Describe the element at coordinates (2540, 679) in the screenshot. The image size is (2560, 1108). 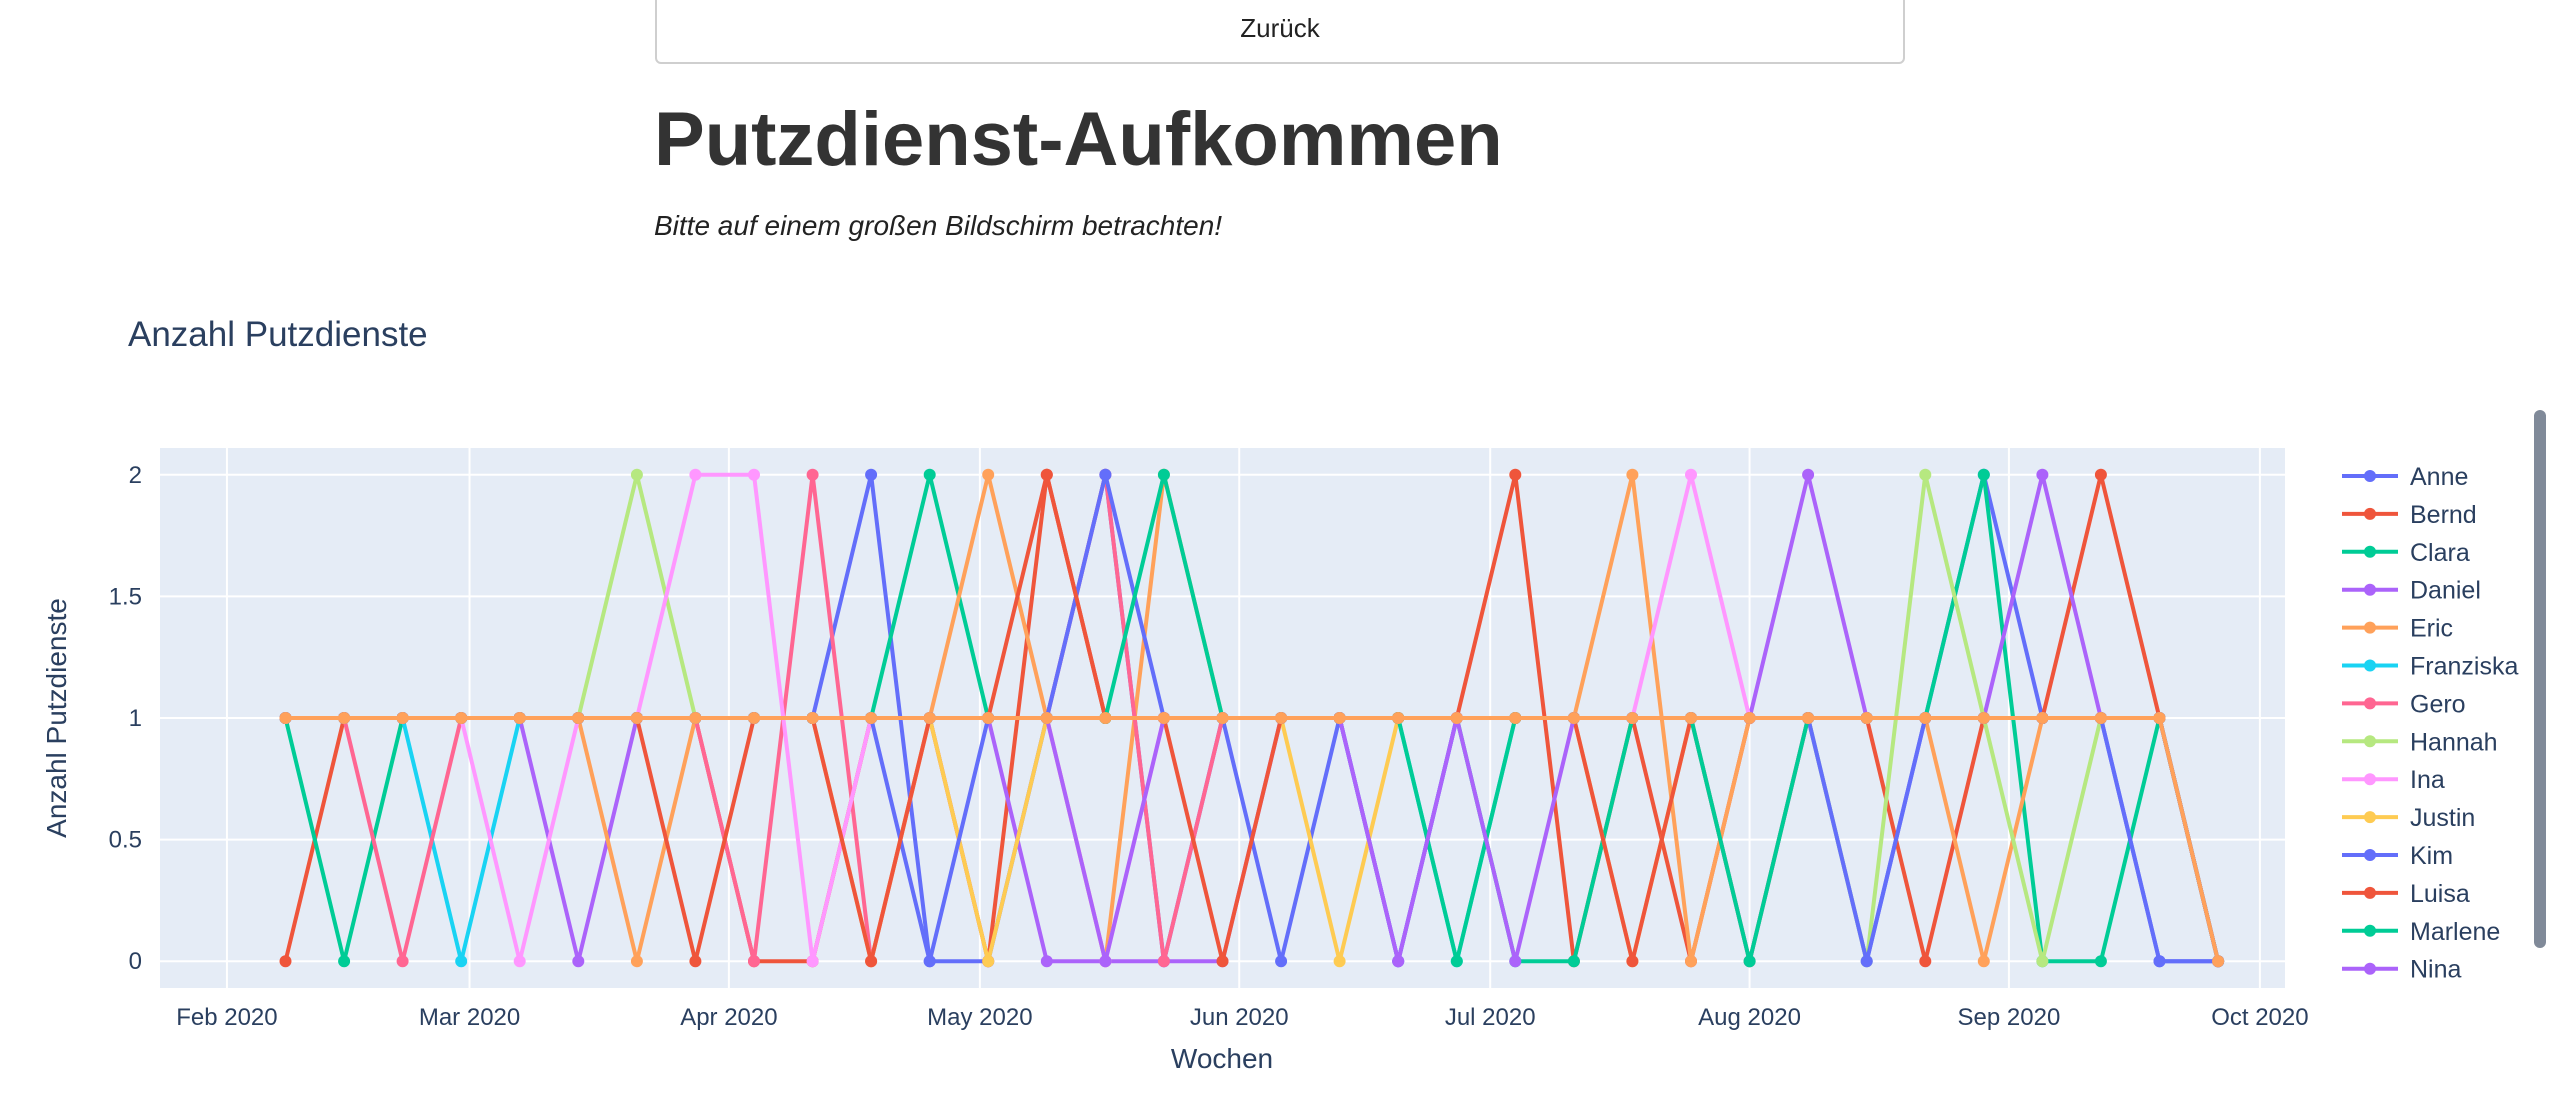
I see `legend-scrollbar` at that location.